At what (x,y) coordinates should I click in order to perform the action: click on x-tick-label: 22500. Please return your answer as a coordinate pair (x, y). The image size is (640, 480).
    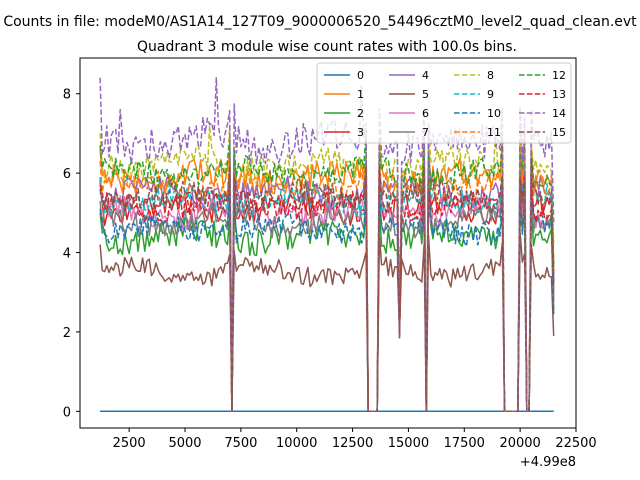
    Looking at the image, I should click on (575, 443).